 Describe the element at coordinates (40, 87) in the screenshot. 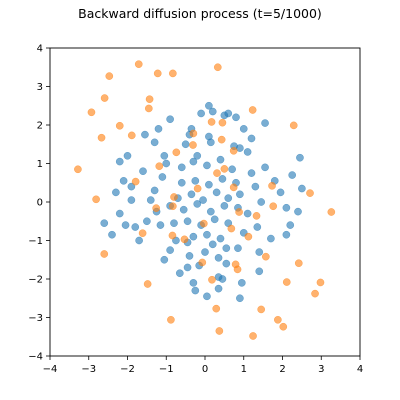

I see `y-tick-label: 3` at that location.